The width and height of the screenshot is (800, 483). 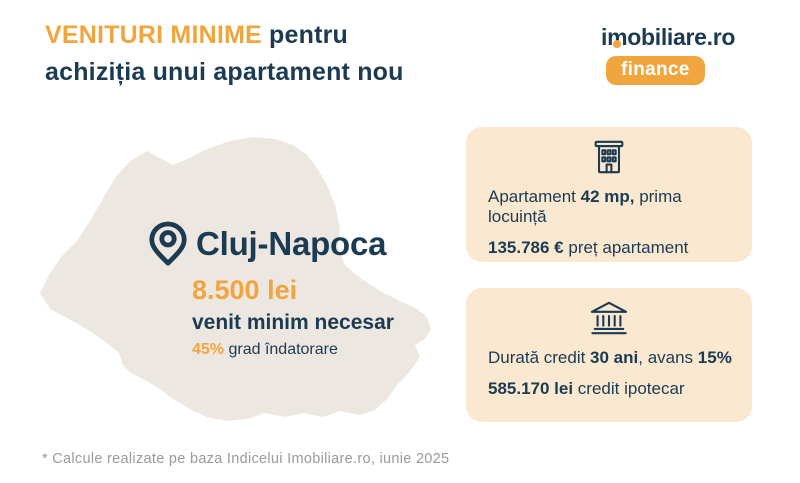 I want to click on location-pin-icon, so click(x=168, y=243).